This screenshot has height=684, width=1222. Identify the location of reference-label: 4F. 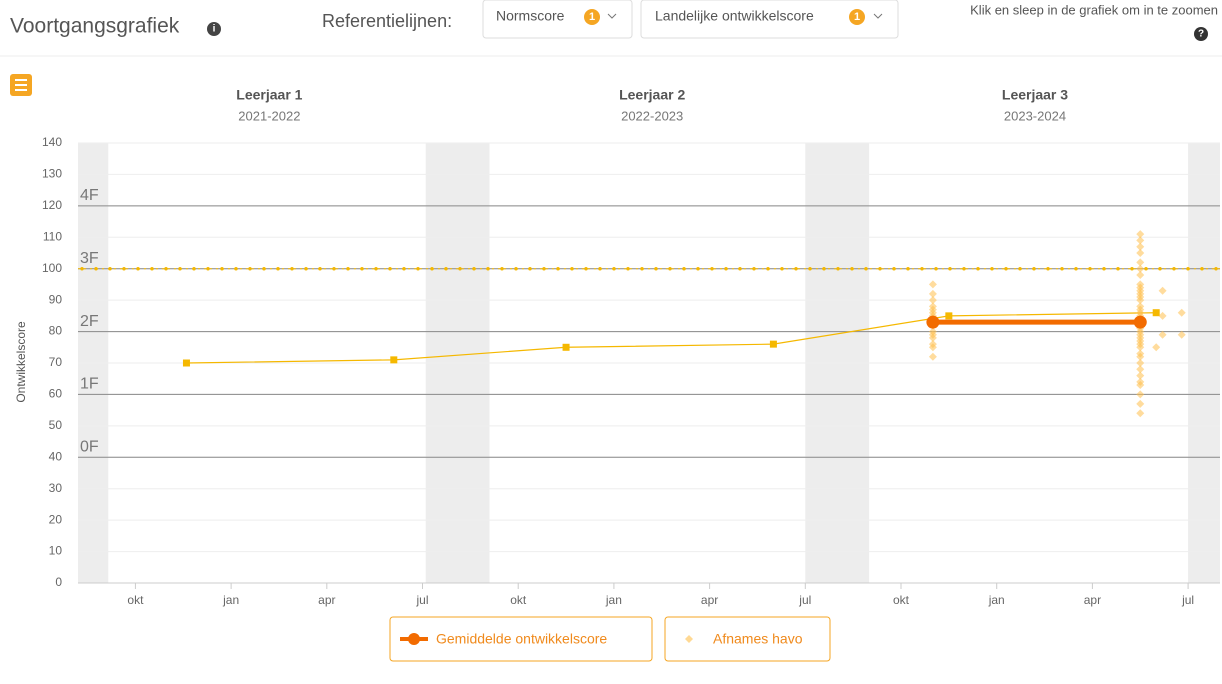
(89, 195).